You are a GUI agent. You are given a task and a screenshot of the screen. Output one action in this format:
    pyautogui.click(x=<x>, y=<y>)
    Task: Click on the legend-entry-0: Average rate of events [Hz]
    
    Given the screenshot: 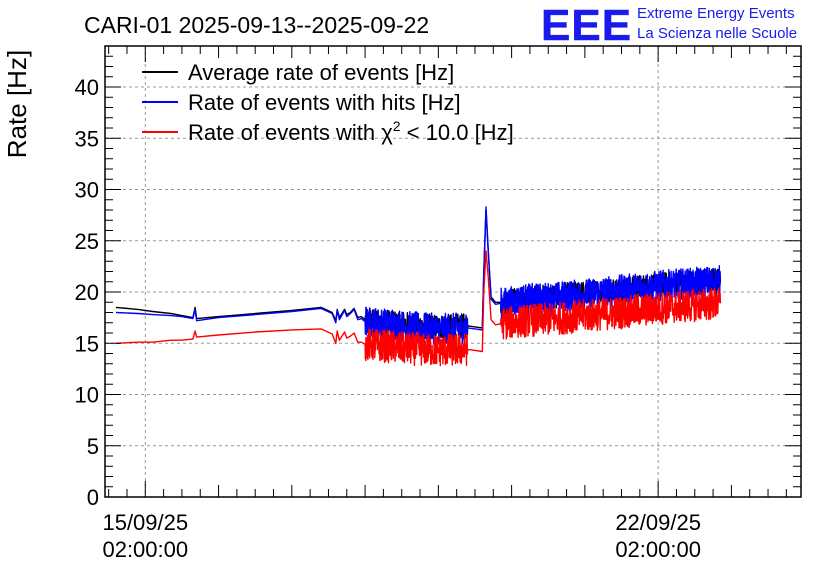 What is the action you would take?
    pyautogui.click(x=321, y=72)
    